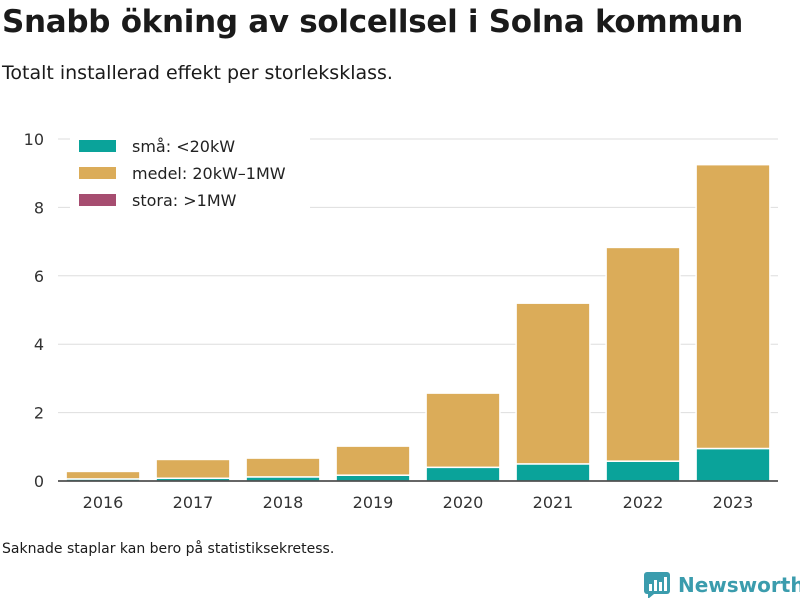 The height and width of the screenshot is (600, 800). What do you see at coordinates (39, 276) in the screenshot?
I see `y-tick-label: 6` at bounding box center [39, 276].